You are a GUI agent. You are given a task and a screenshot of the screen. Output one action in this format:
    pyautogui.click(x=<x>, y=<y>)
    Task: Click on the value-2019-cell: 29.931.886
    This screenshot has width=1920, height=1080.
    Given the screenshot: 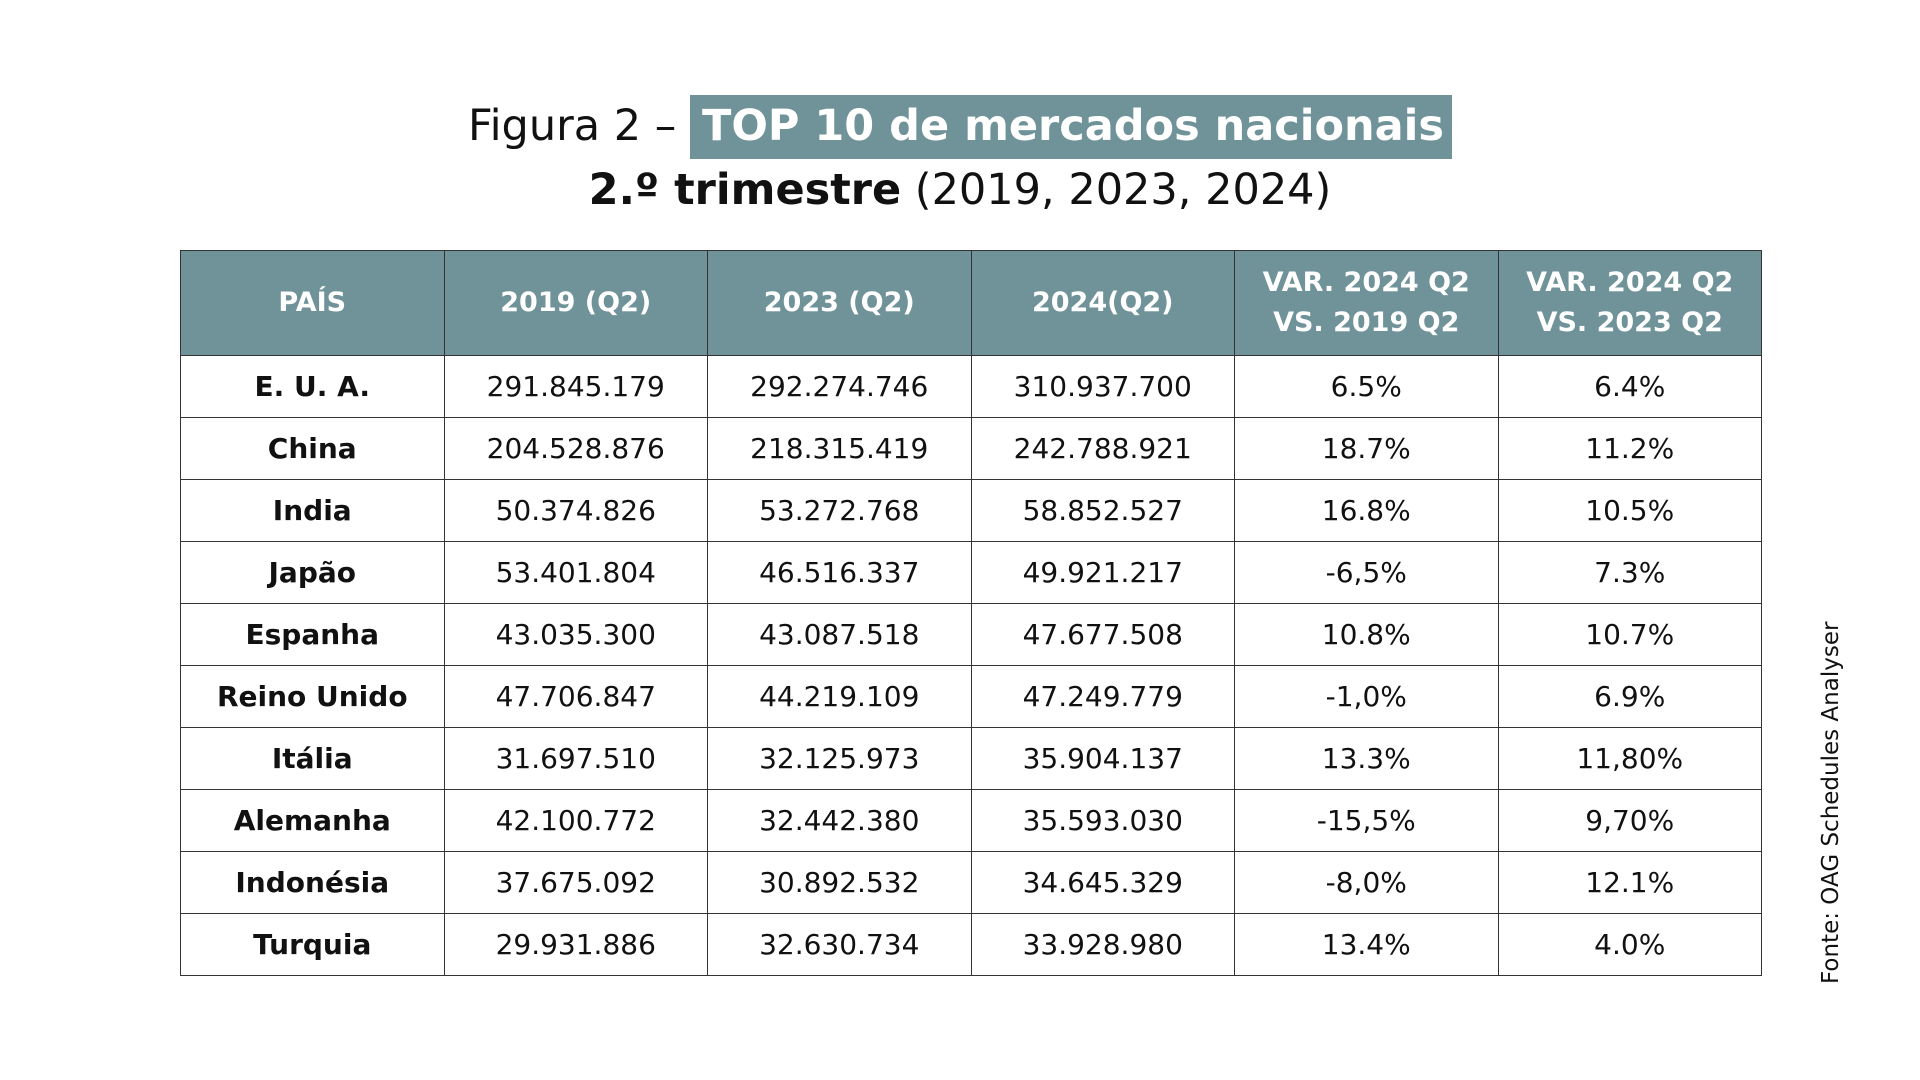 What is the action you would take?
    pyautogui.click(x=575, y=944)
    